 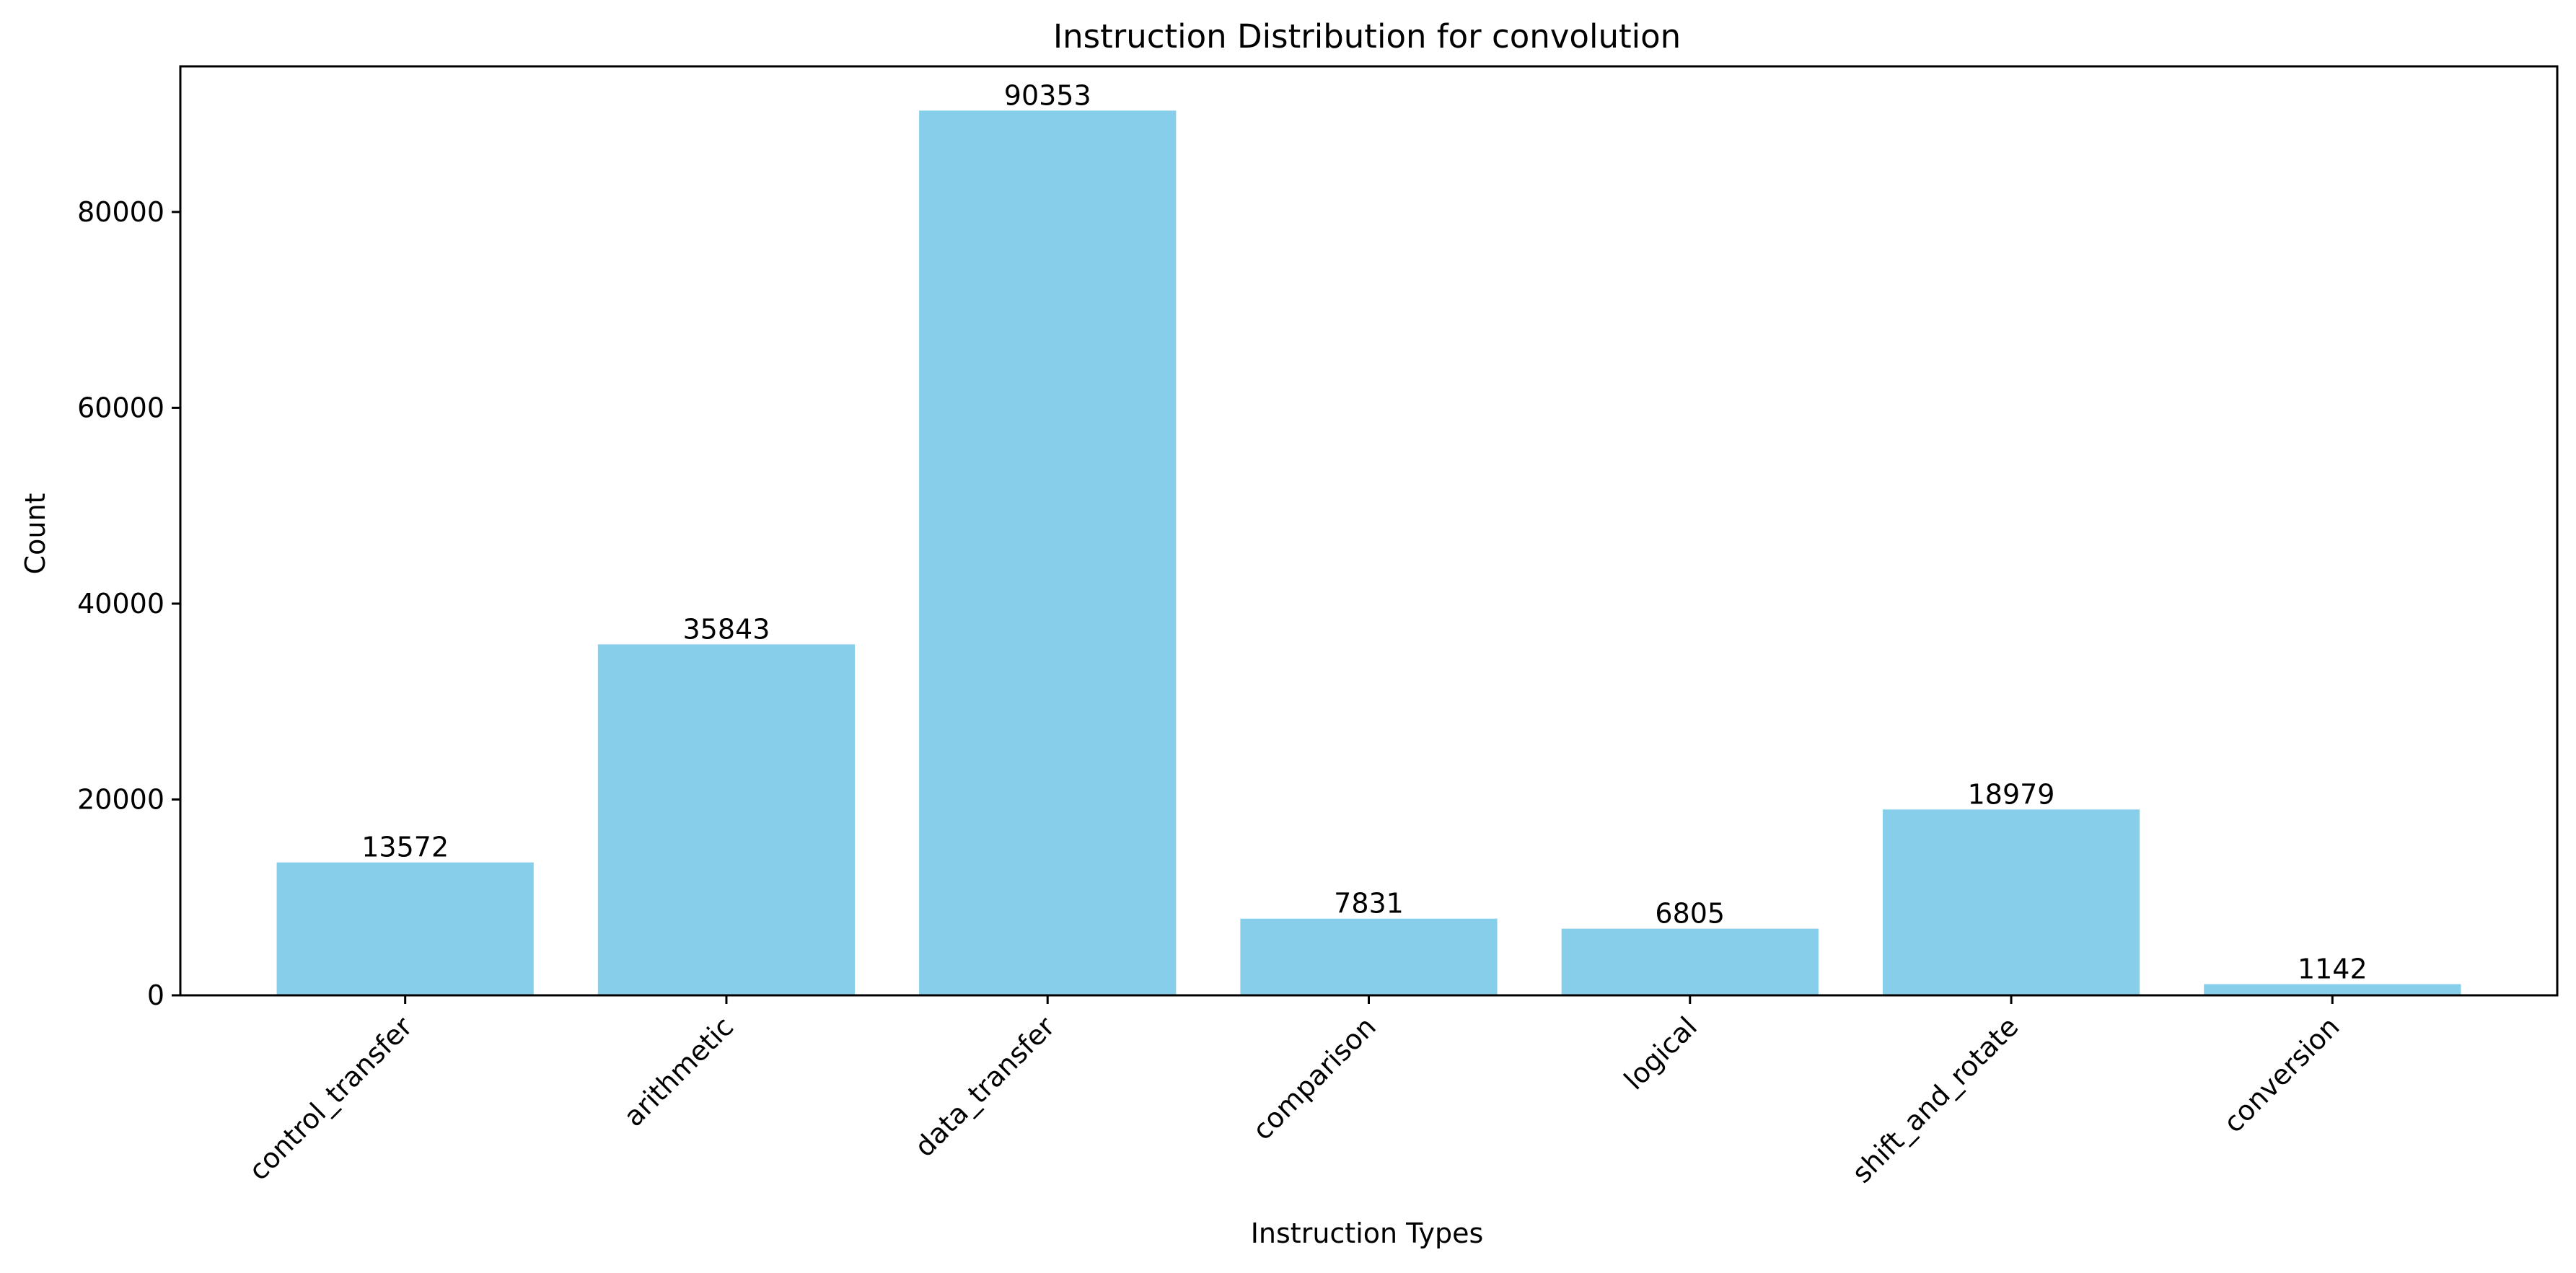 What do you see at coordinates (1690, 914) in the screenshot?
I see `data-label-logical: 6805` at bounding box center [1690, 914].